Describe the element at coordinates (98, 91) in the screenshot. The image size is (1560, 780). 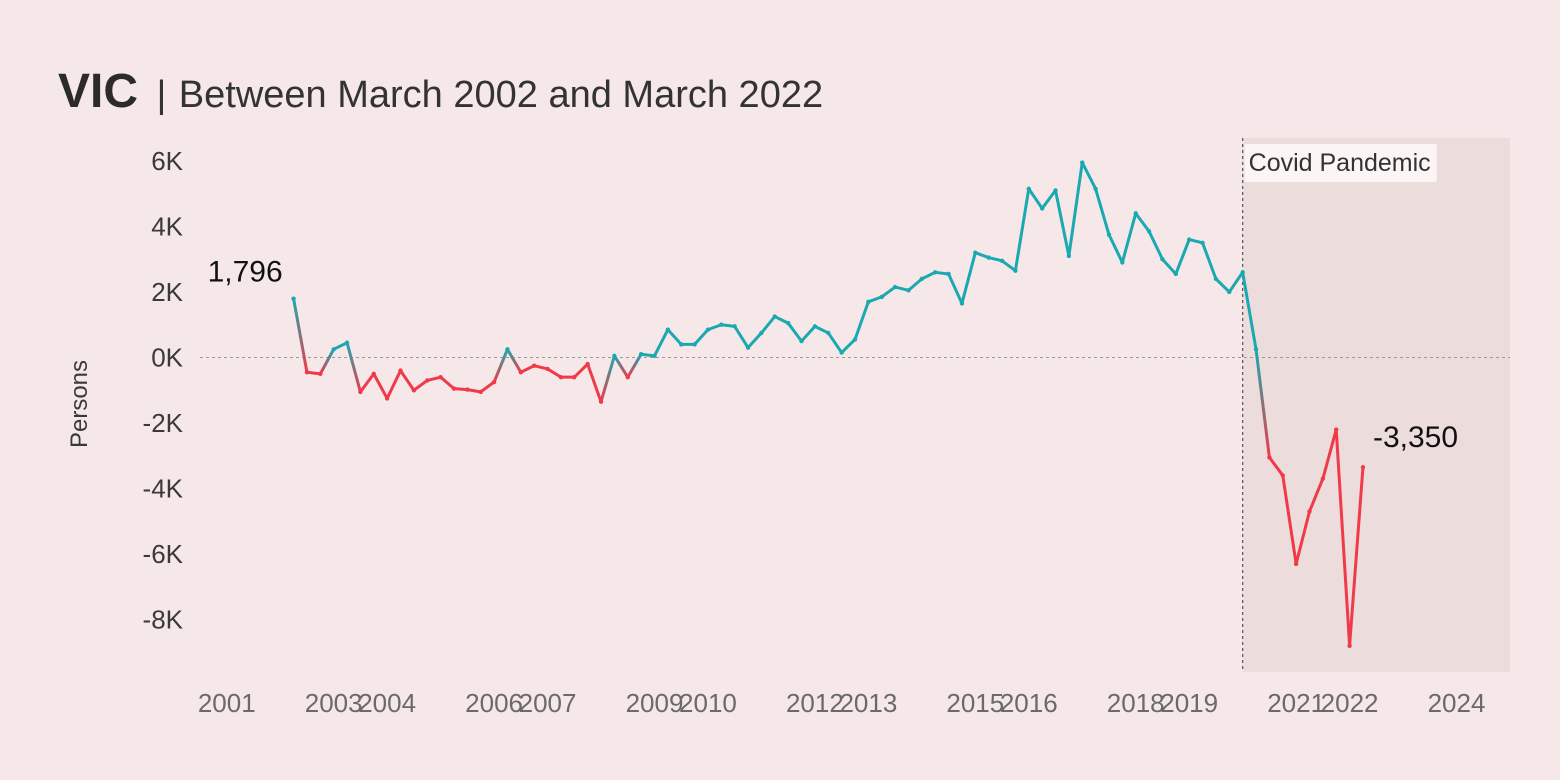
I see `title-region: VIC` at that location.